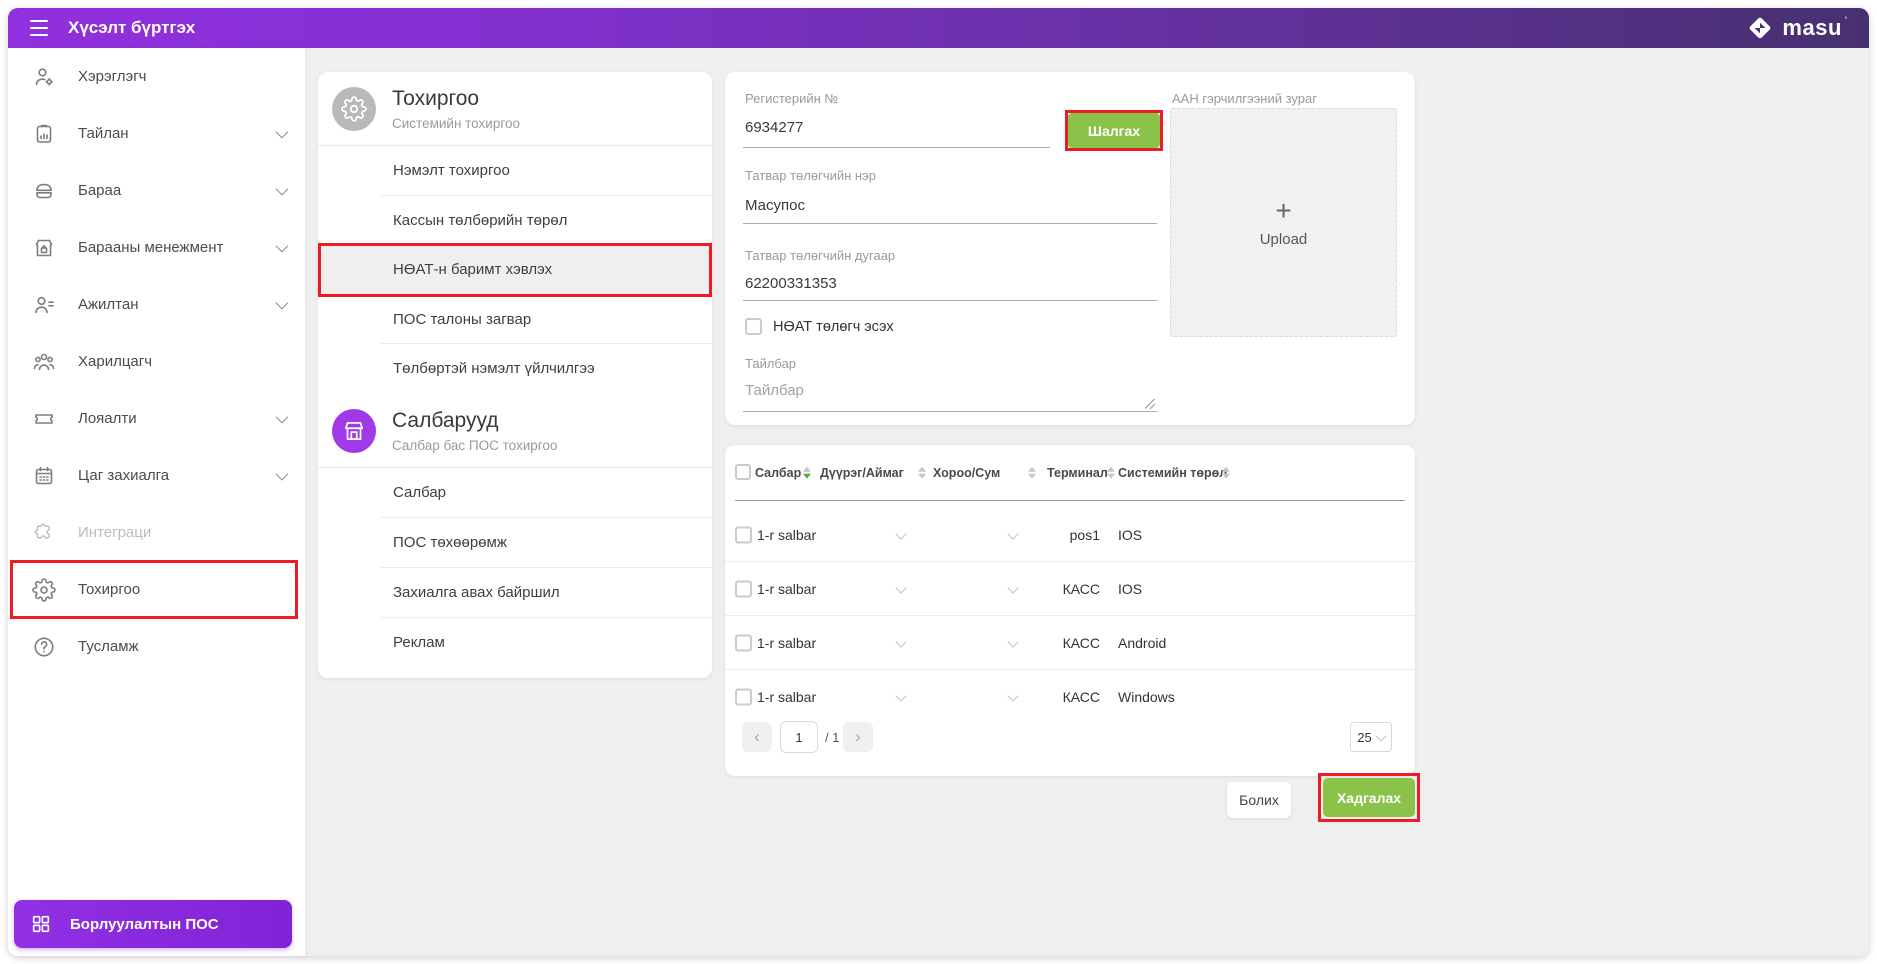  What do you see at coordinates (1070, 535) in the screenshot?
I see `table-row: 1-r salbar pos1 IOS` at bounding box center [1070, 535].